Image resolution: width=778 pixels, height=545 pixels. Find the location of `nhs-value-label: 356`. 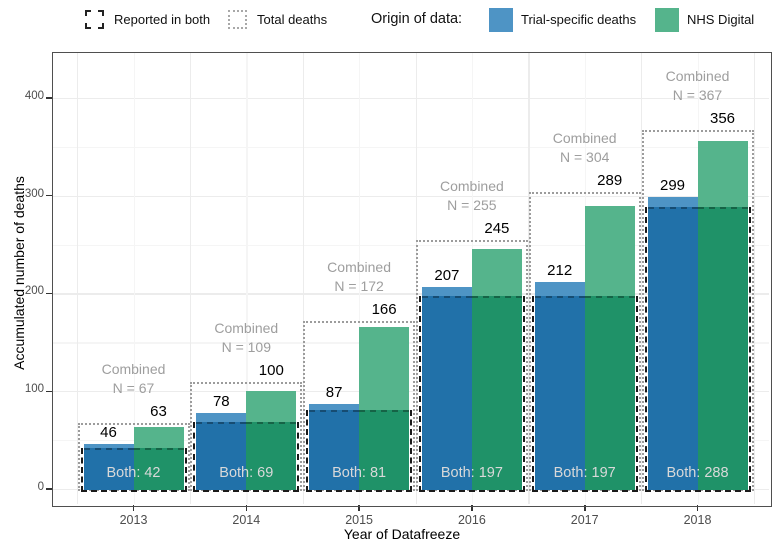

nhs-value-label: 356 is located at coordinates (722, 119).